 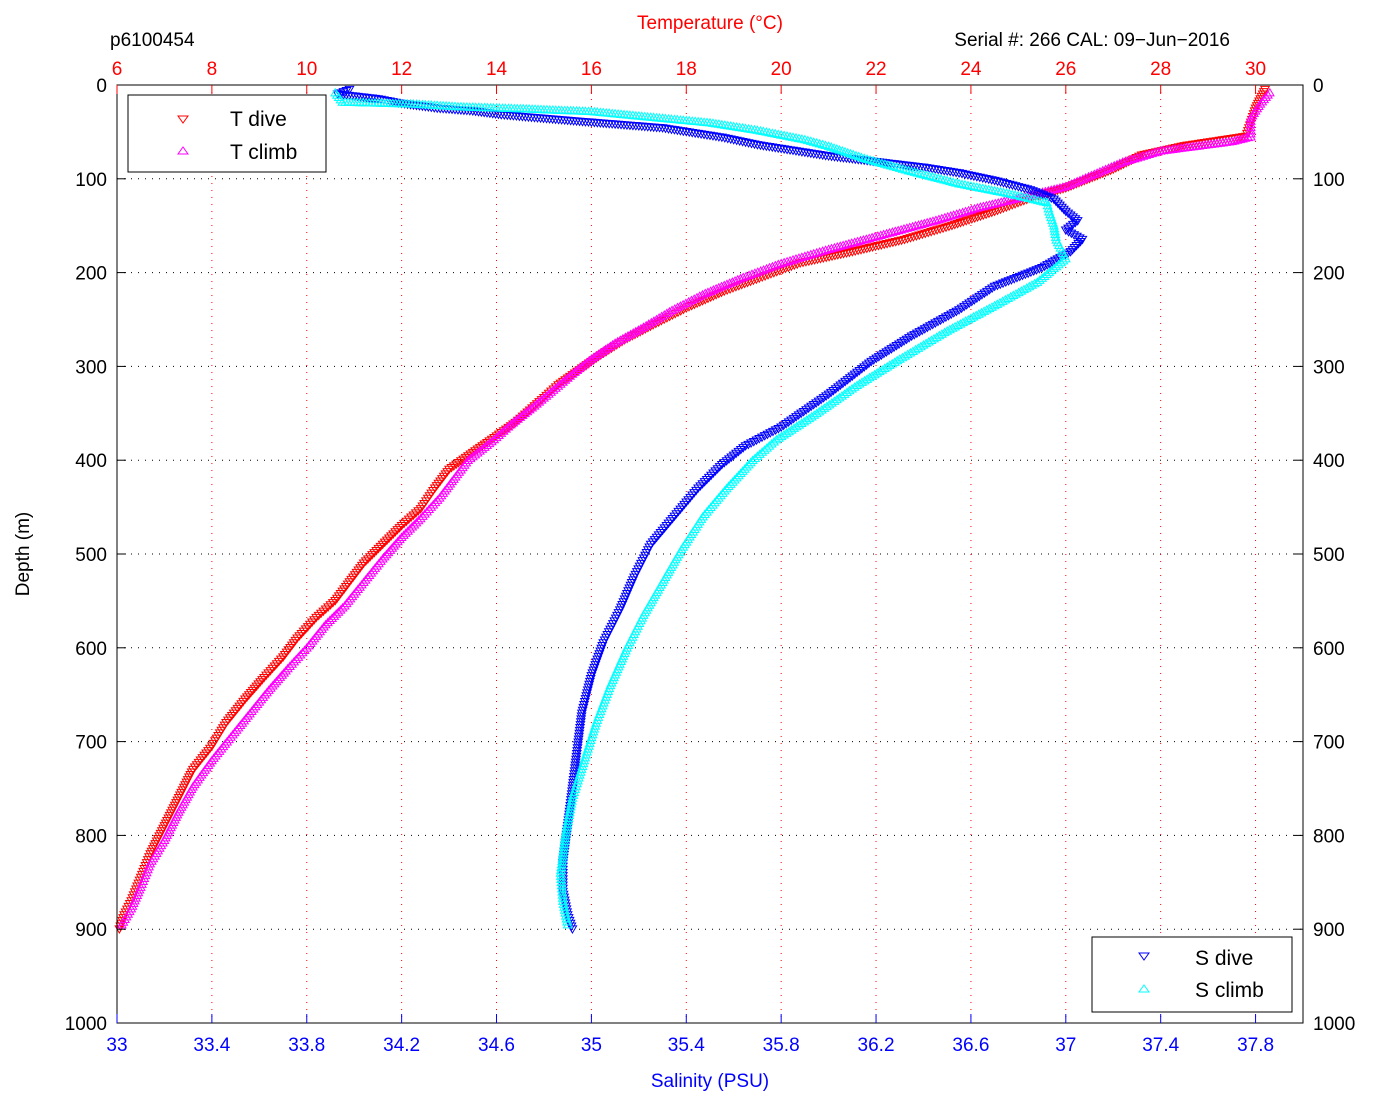 I want to click on depth-tick-label-right: 600, so click(x=1329, y=649).